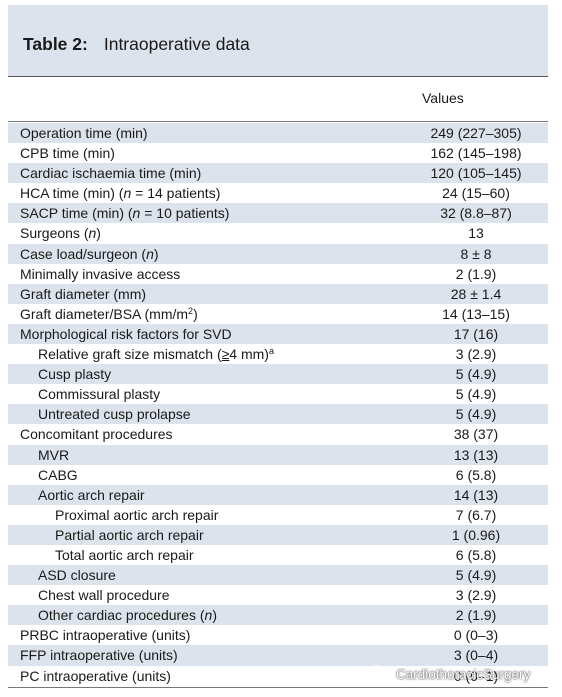  I want to click on row-label: Graft diameter/BSA (mm/m2), so click(109, 314).